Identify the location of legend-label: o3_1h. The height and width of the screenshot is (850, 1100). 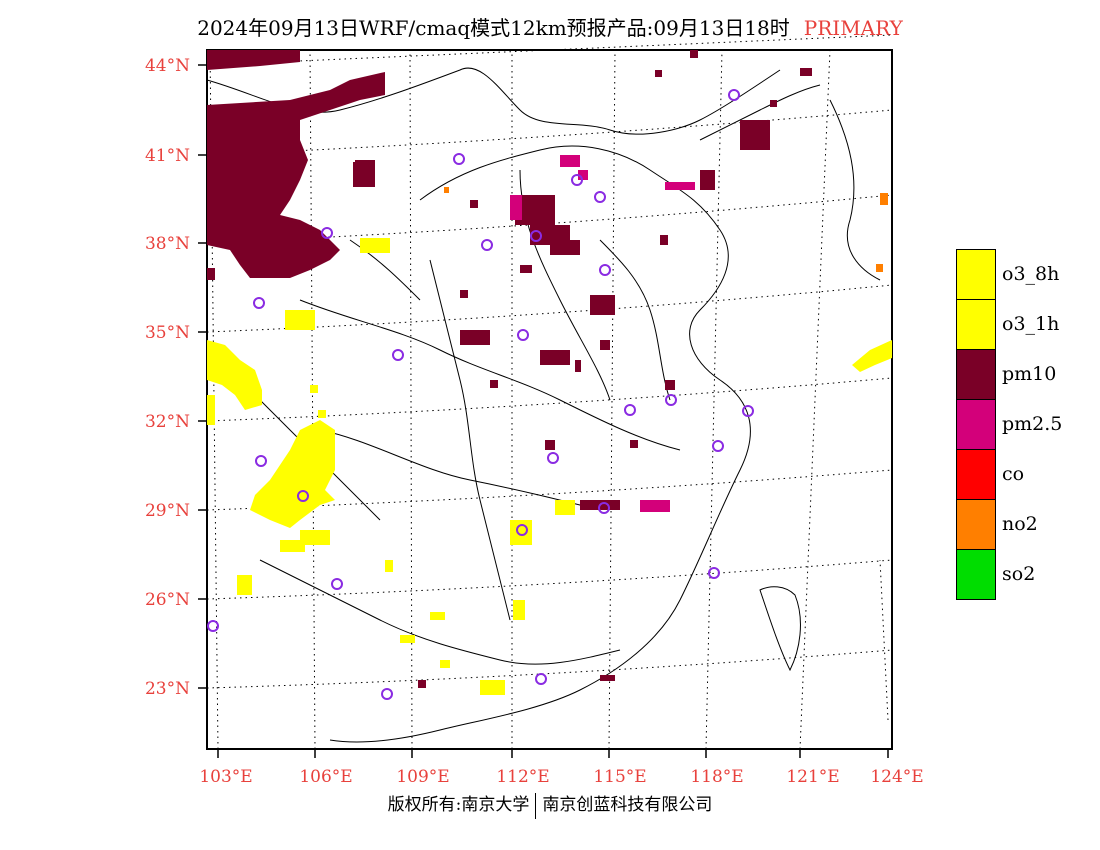
(1031, 324).